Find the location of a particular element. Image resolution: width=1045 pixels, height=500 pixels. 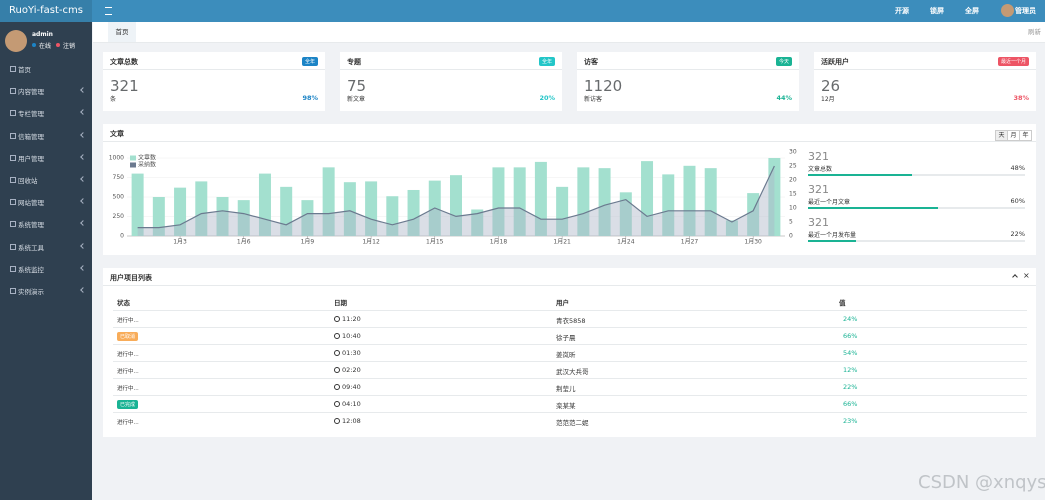

panel-divider is located at coordinates (569, 141).